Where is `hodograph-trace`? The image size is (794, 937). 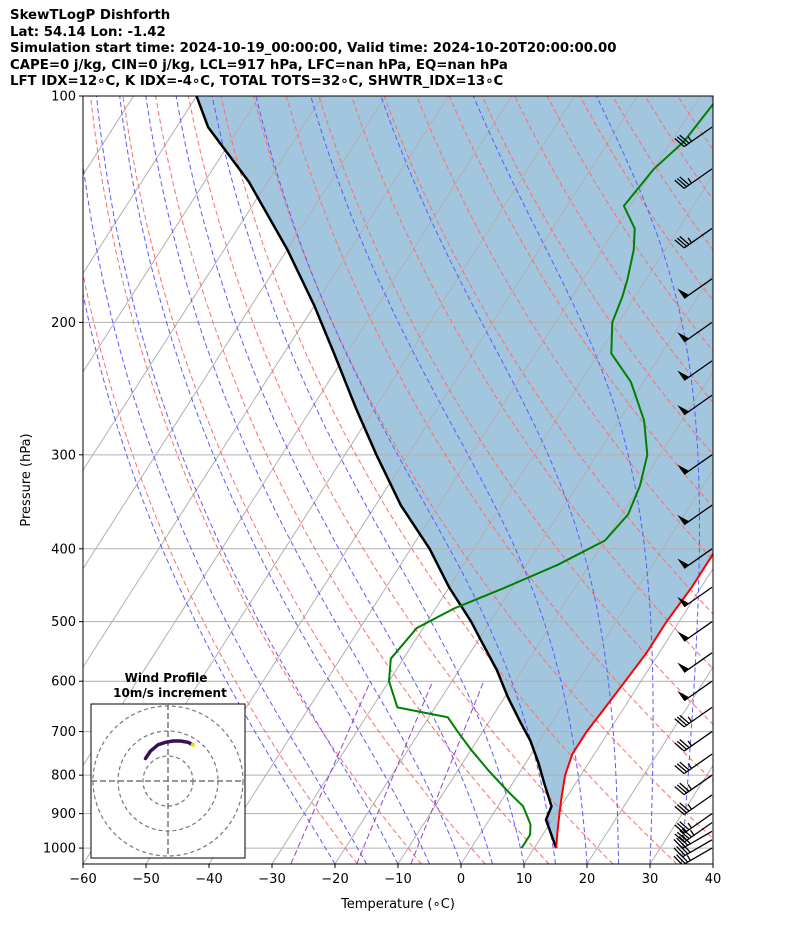 hodograph-trace is located at coordinates (169, 750).